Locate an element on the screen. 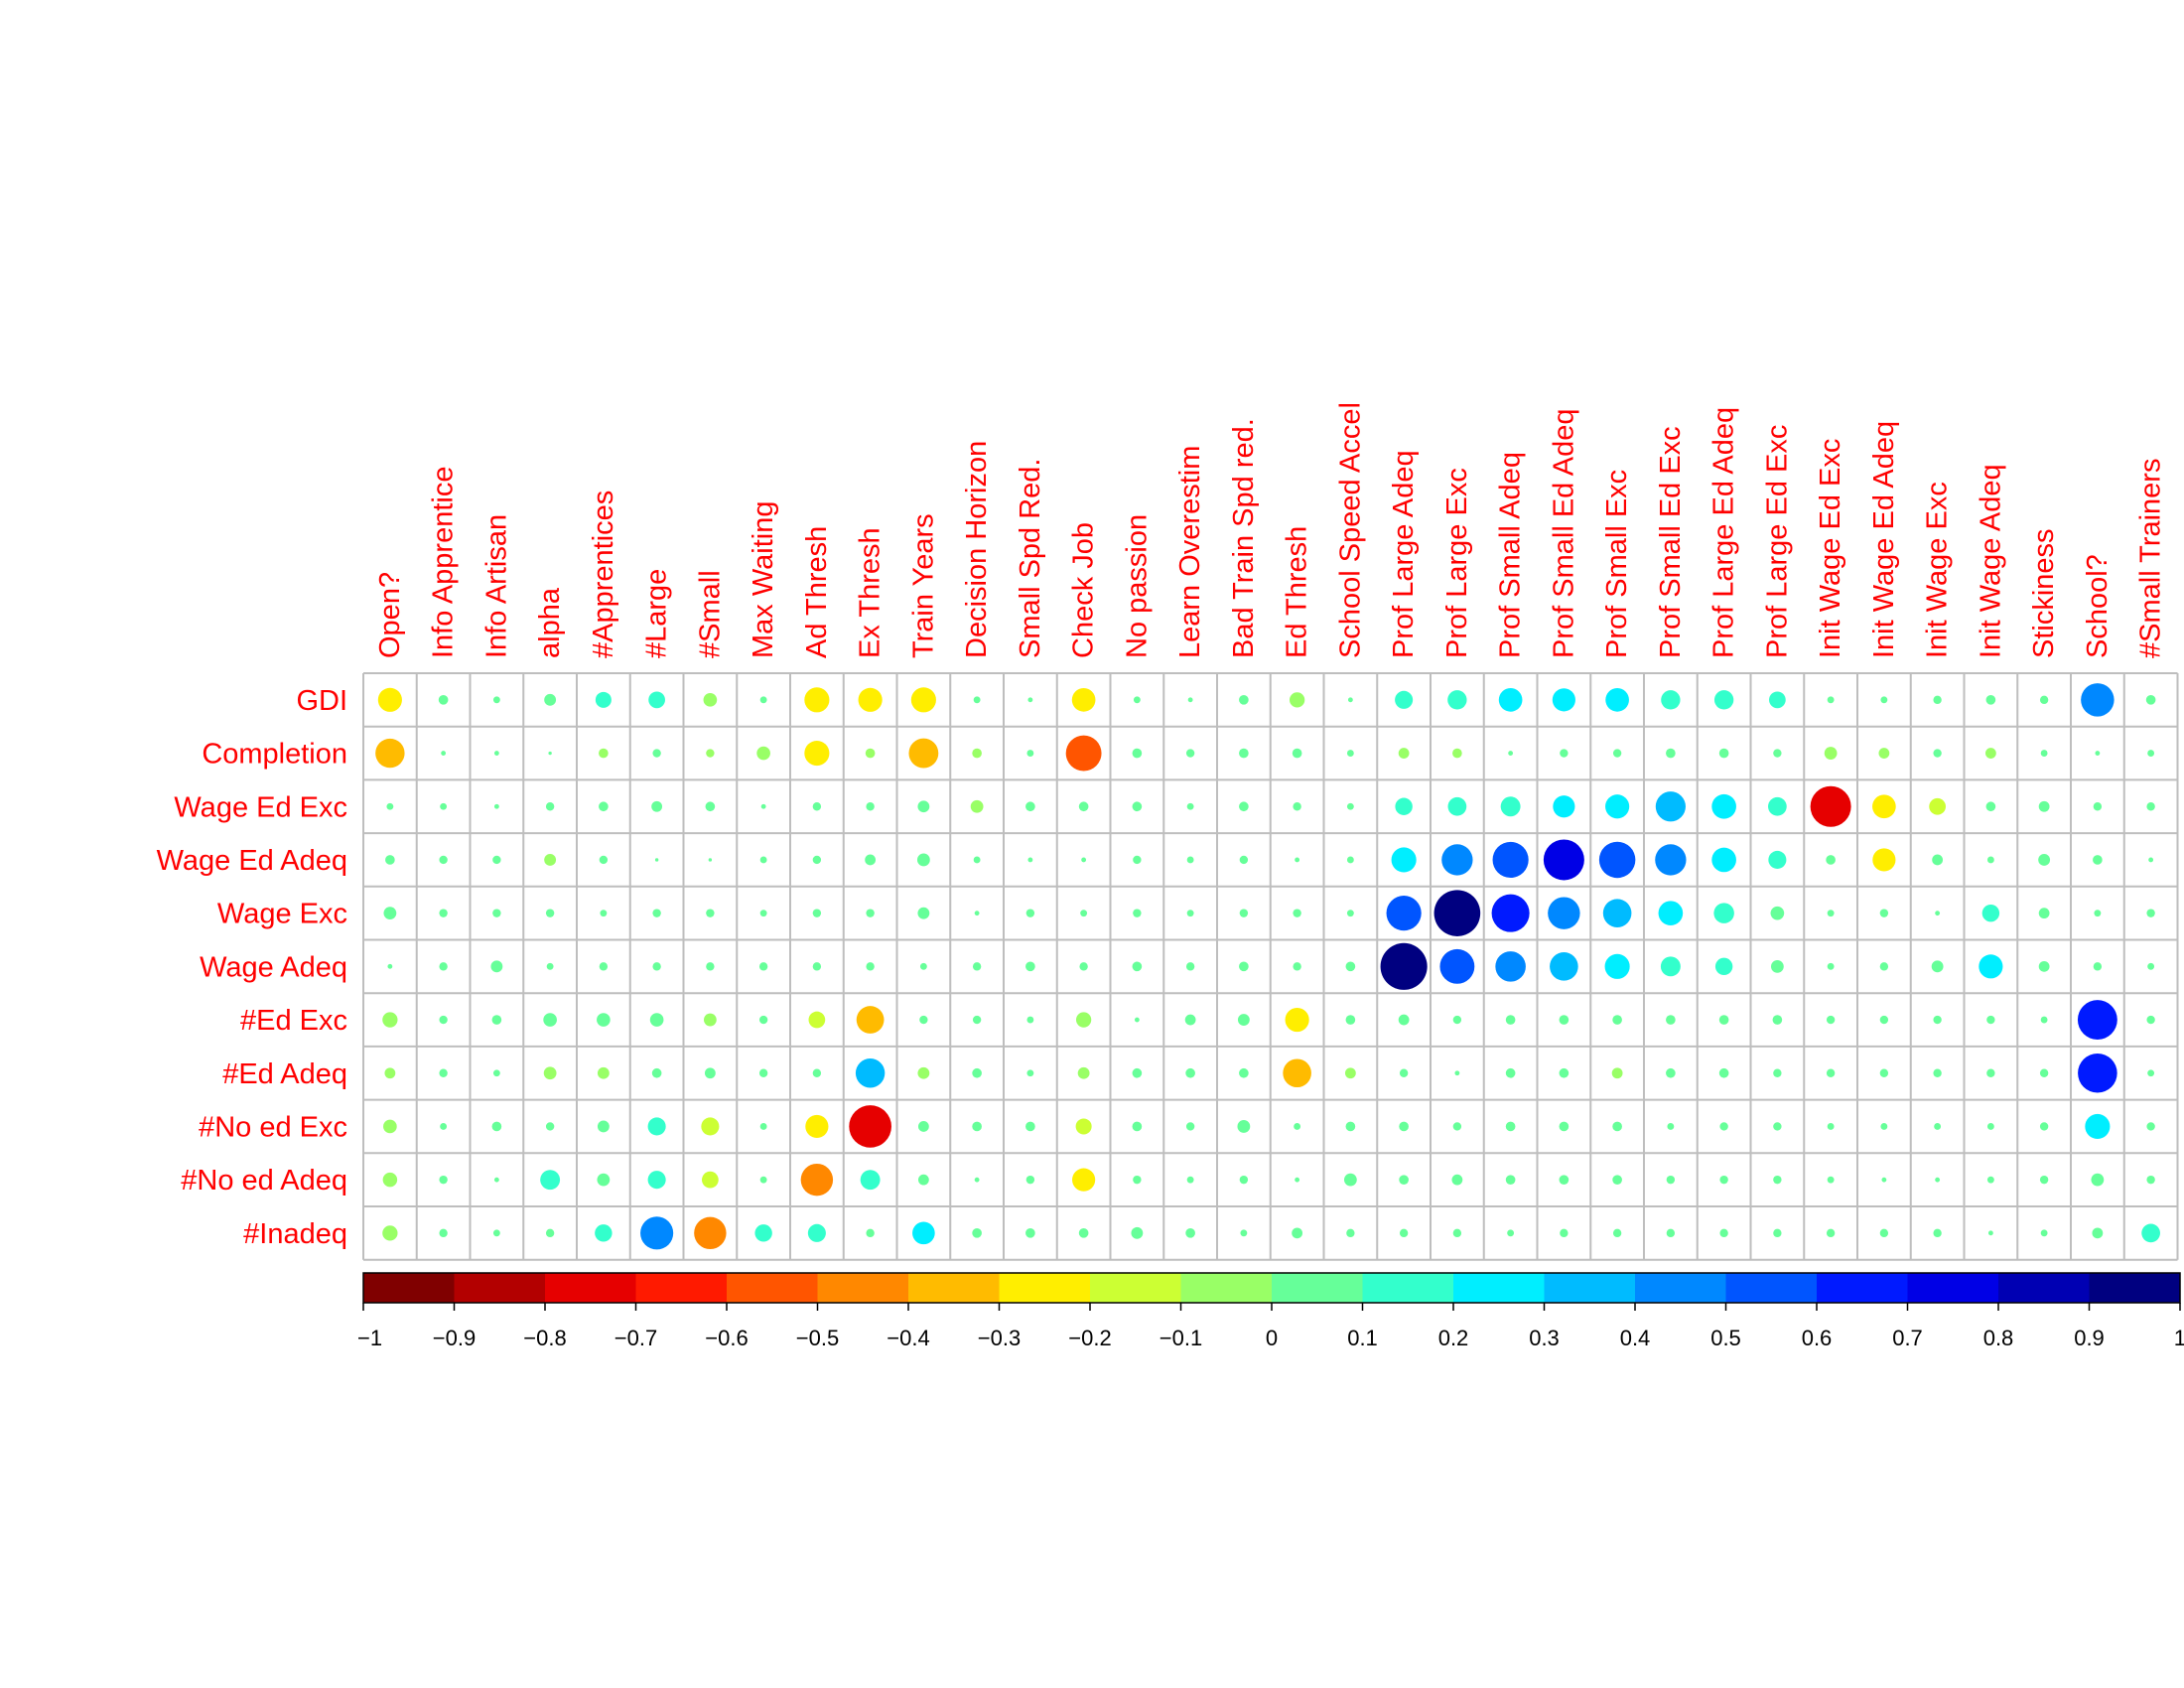 This screenshot has height=1688, width=2184. colorbar-tick-label: −0.4 is located at coordinates (908, 1338).